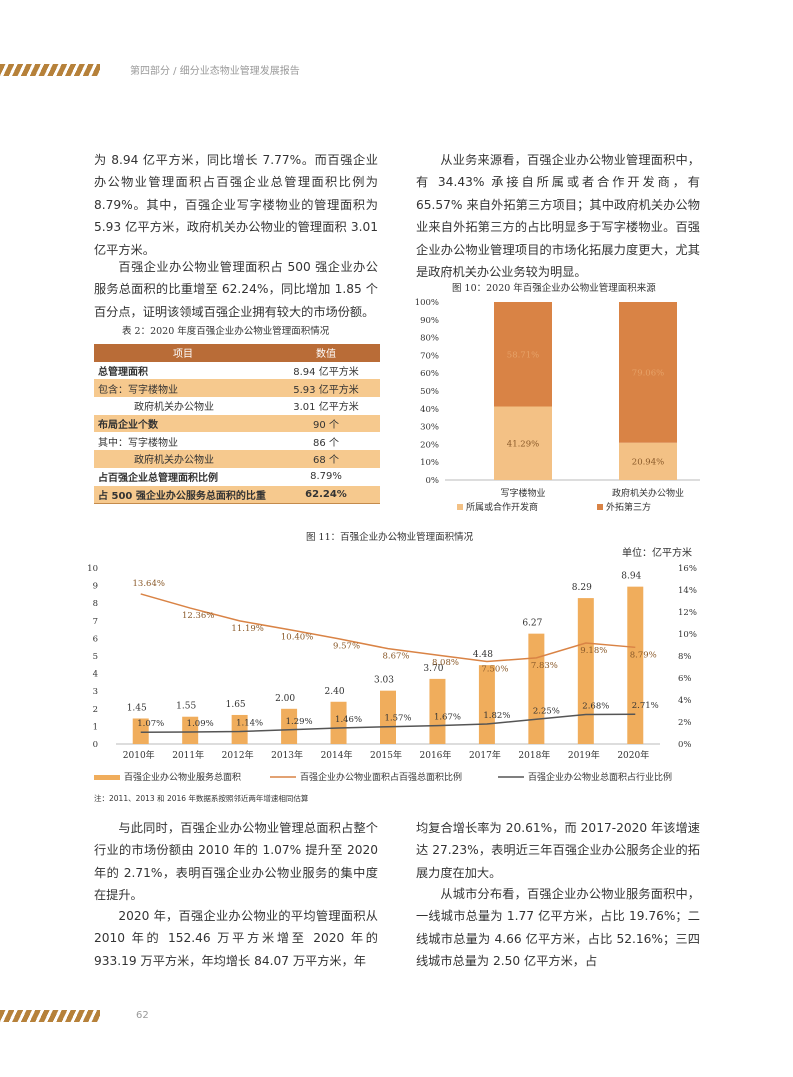 Image resolution: width=793 pixels, height=1077 pixels. What do you see at coordinates (50, 1016) in the screenshot?
I see `footer-stripes` at bounding box center [50, 1016].